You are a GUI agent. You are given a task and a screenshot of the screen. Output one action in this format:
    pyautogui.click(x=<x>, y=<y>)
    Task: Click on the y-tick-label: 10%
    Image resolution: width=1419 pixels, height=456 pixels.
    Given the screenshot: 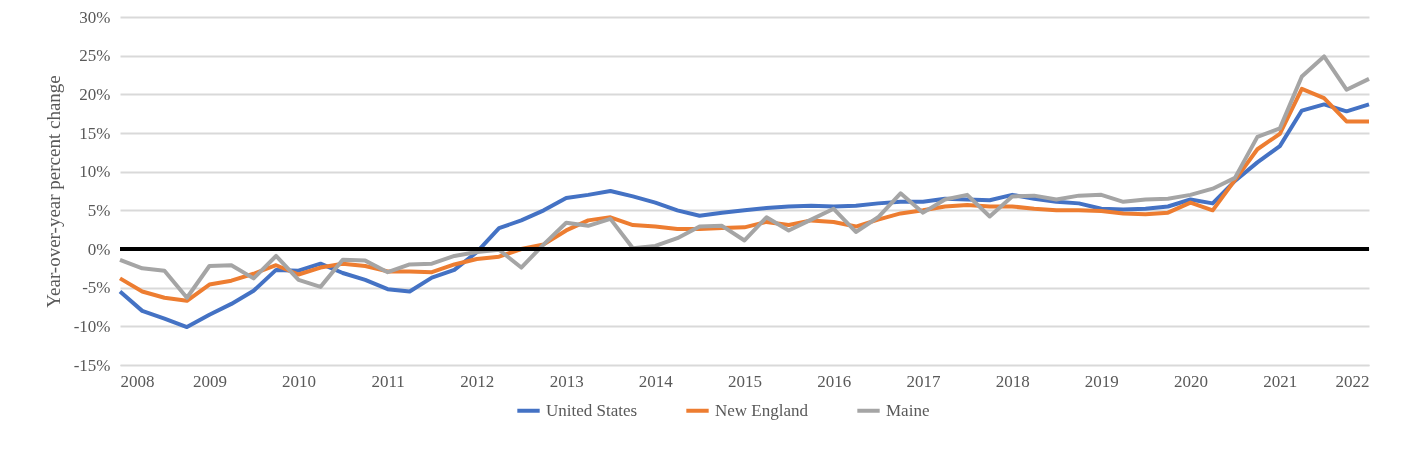 What is the action you would take?
    pyautogui.click(x=95, y=172)
    